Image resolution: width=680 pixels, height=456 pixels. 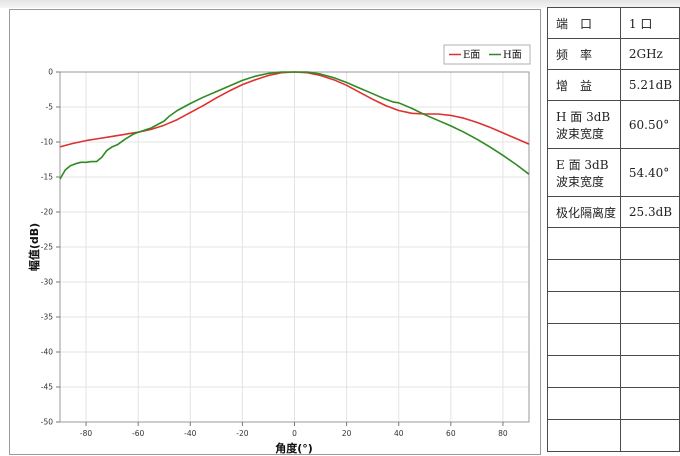 I want to click on y-tick-layer: 0 -5 -10 -15 -20 -25 -30 -35 -40 -45 -50, so click(x=50, y=247).